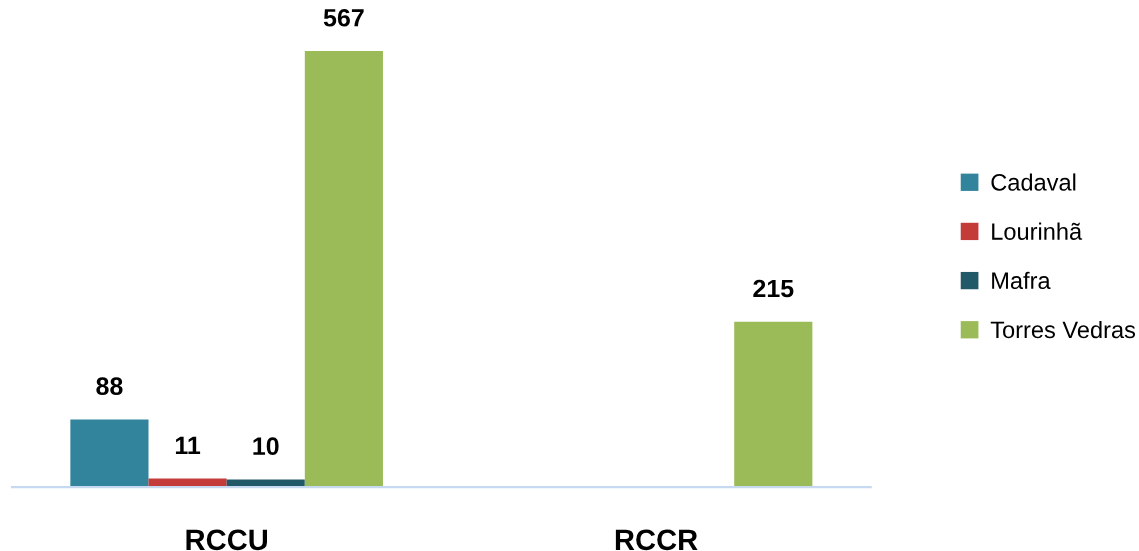 The height and width of the screenshot is (551, 1139). What do you see at coordinates (1021, 280) in the screenshot?
I see `legend-label: Mafra` at bounding box center [1021, 280].